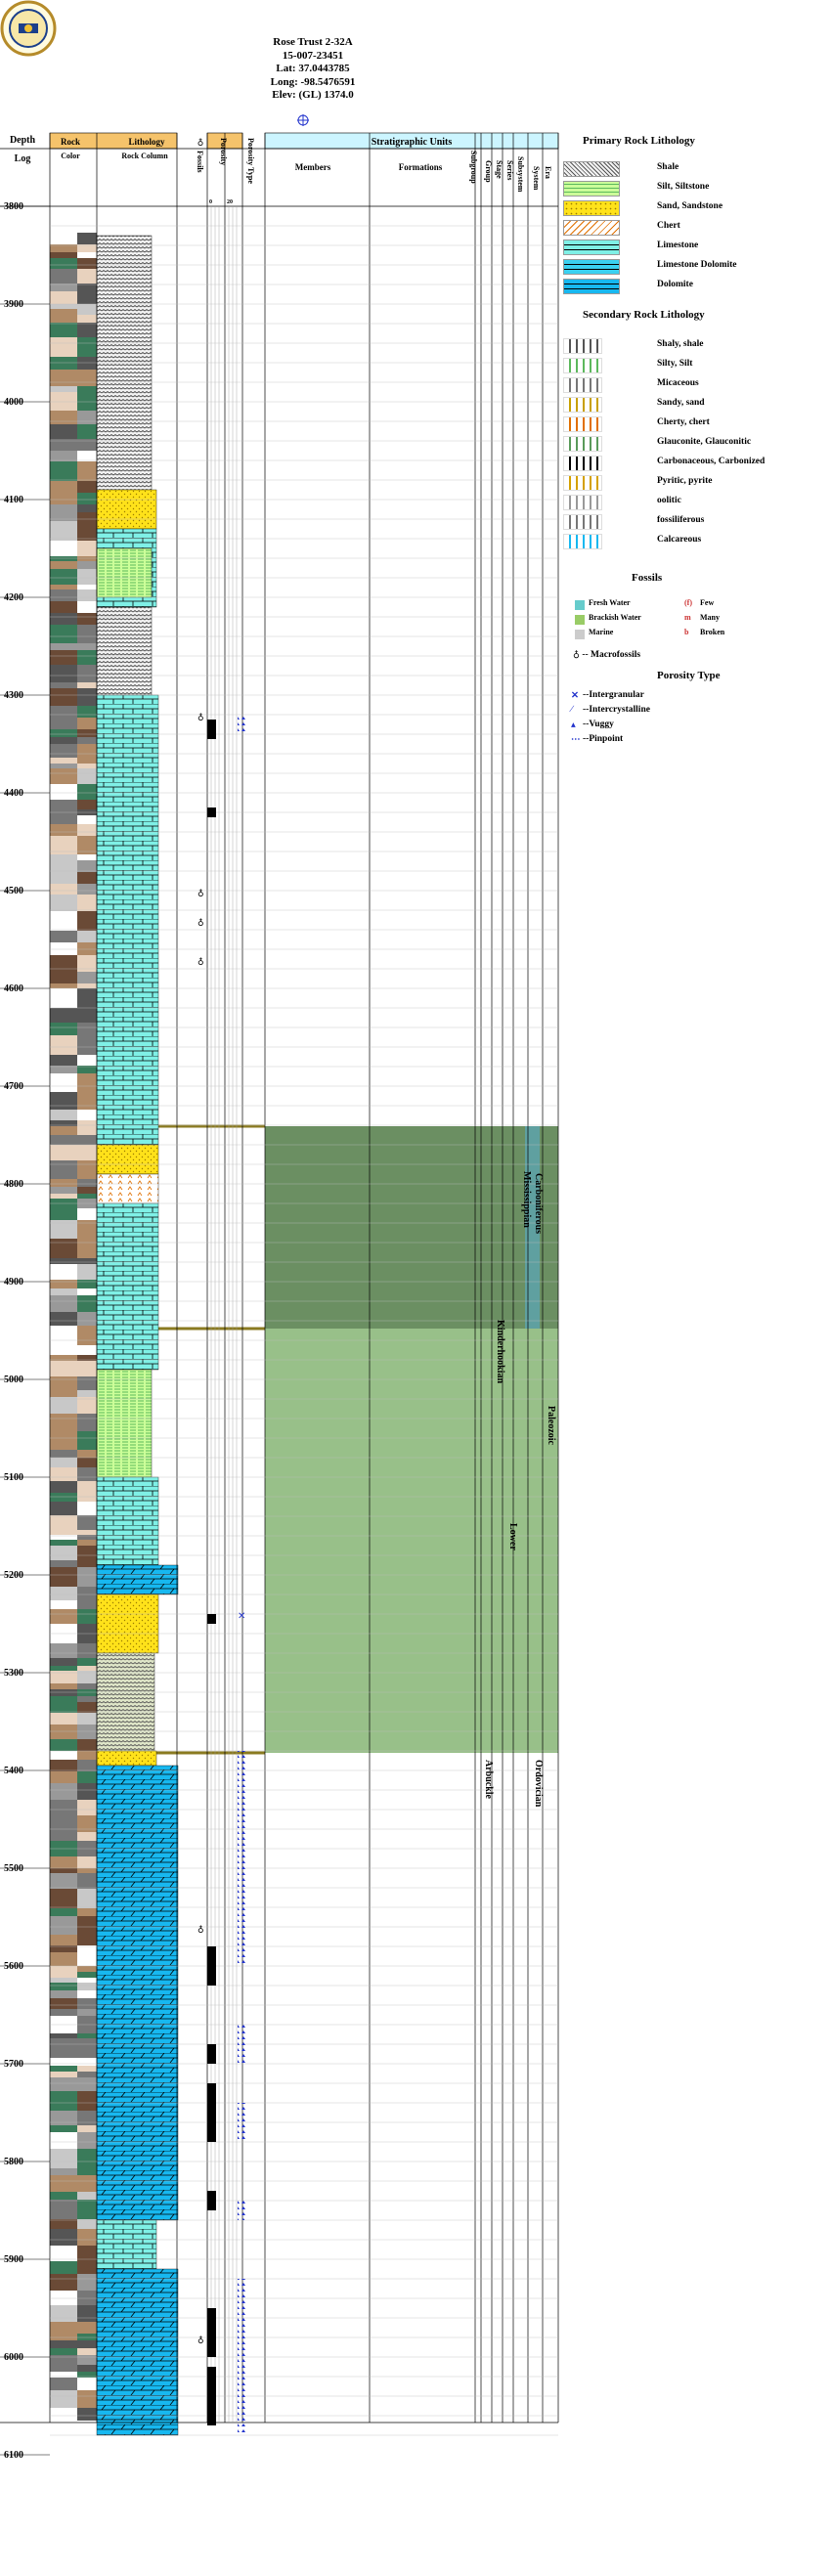  What do you see at coordinates (13, 1282) in the screenshot?
I see `depth-label-4900: 4900` at bounding box center [13, 1282].